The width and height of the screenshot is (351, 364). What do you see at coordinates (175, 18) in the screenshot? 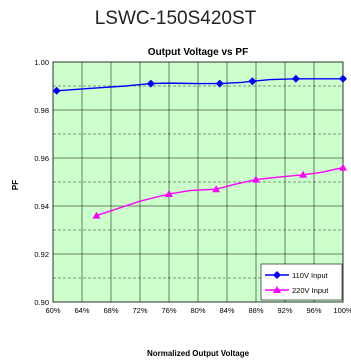
I see `model-heading: LSWC-150S420ST` at bounding box center [175, 18].